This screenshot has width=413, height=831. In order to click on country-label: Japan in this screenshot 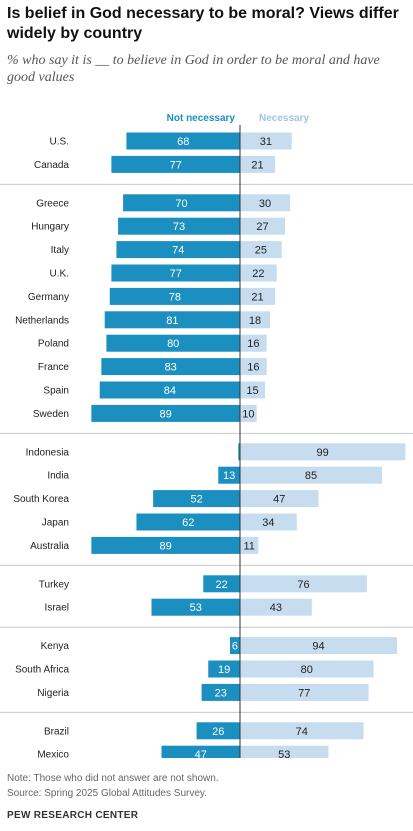, I will do `click(55, 523)`.